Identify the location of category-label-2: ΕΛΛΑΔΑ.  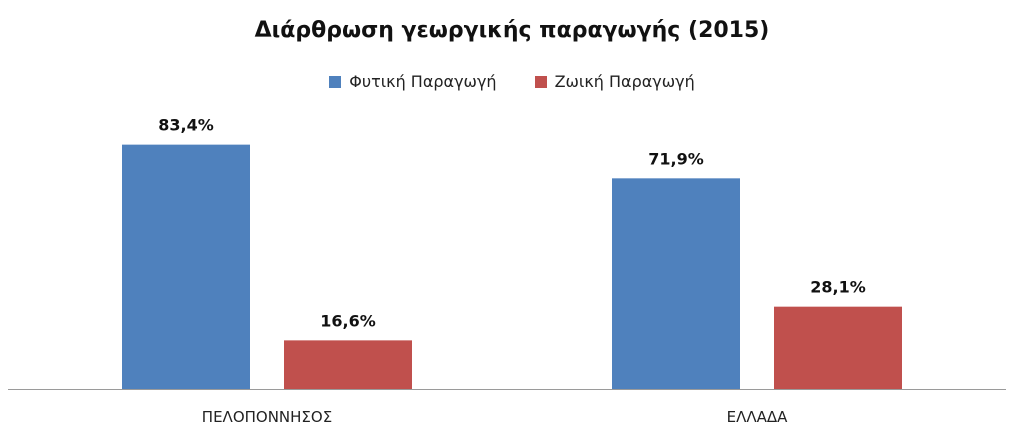
(758, 417).